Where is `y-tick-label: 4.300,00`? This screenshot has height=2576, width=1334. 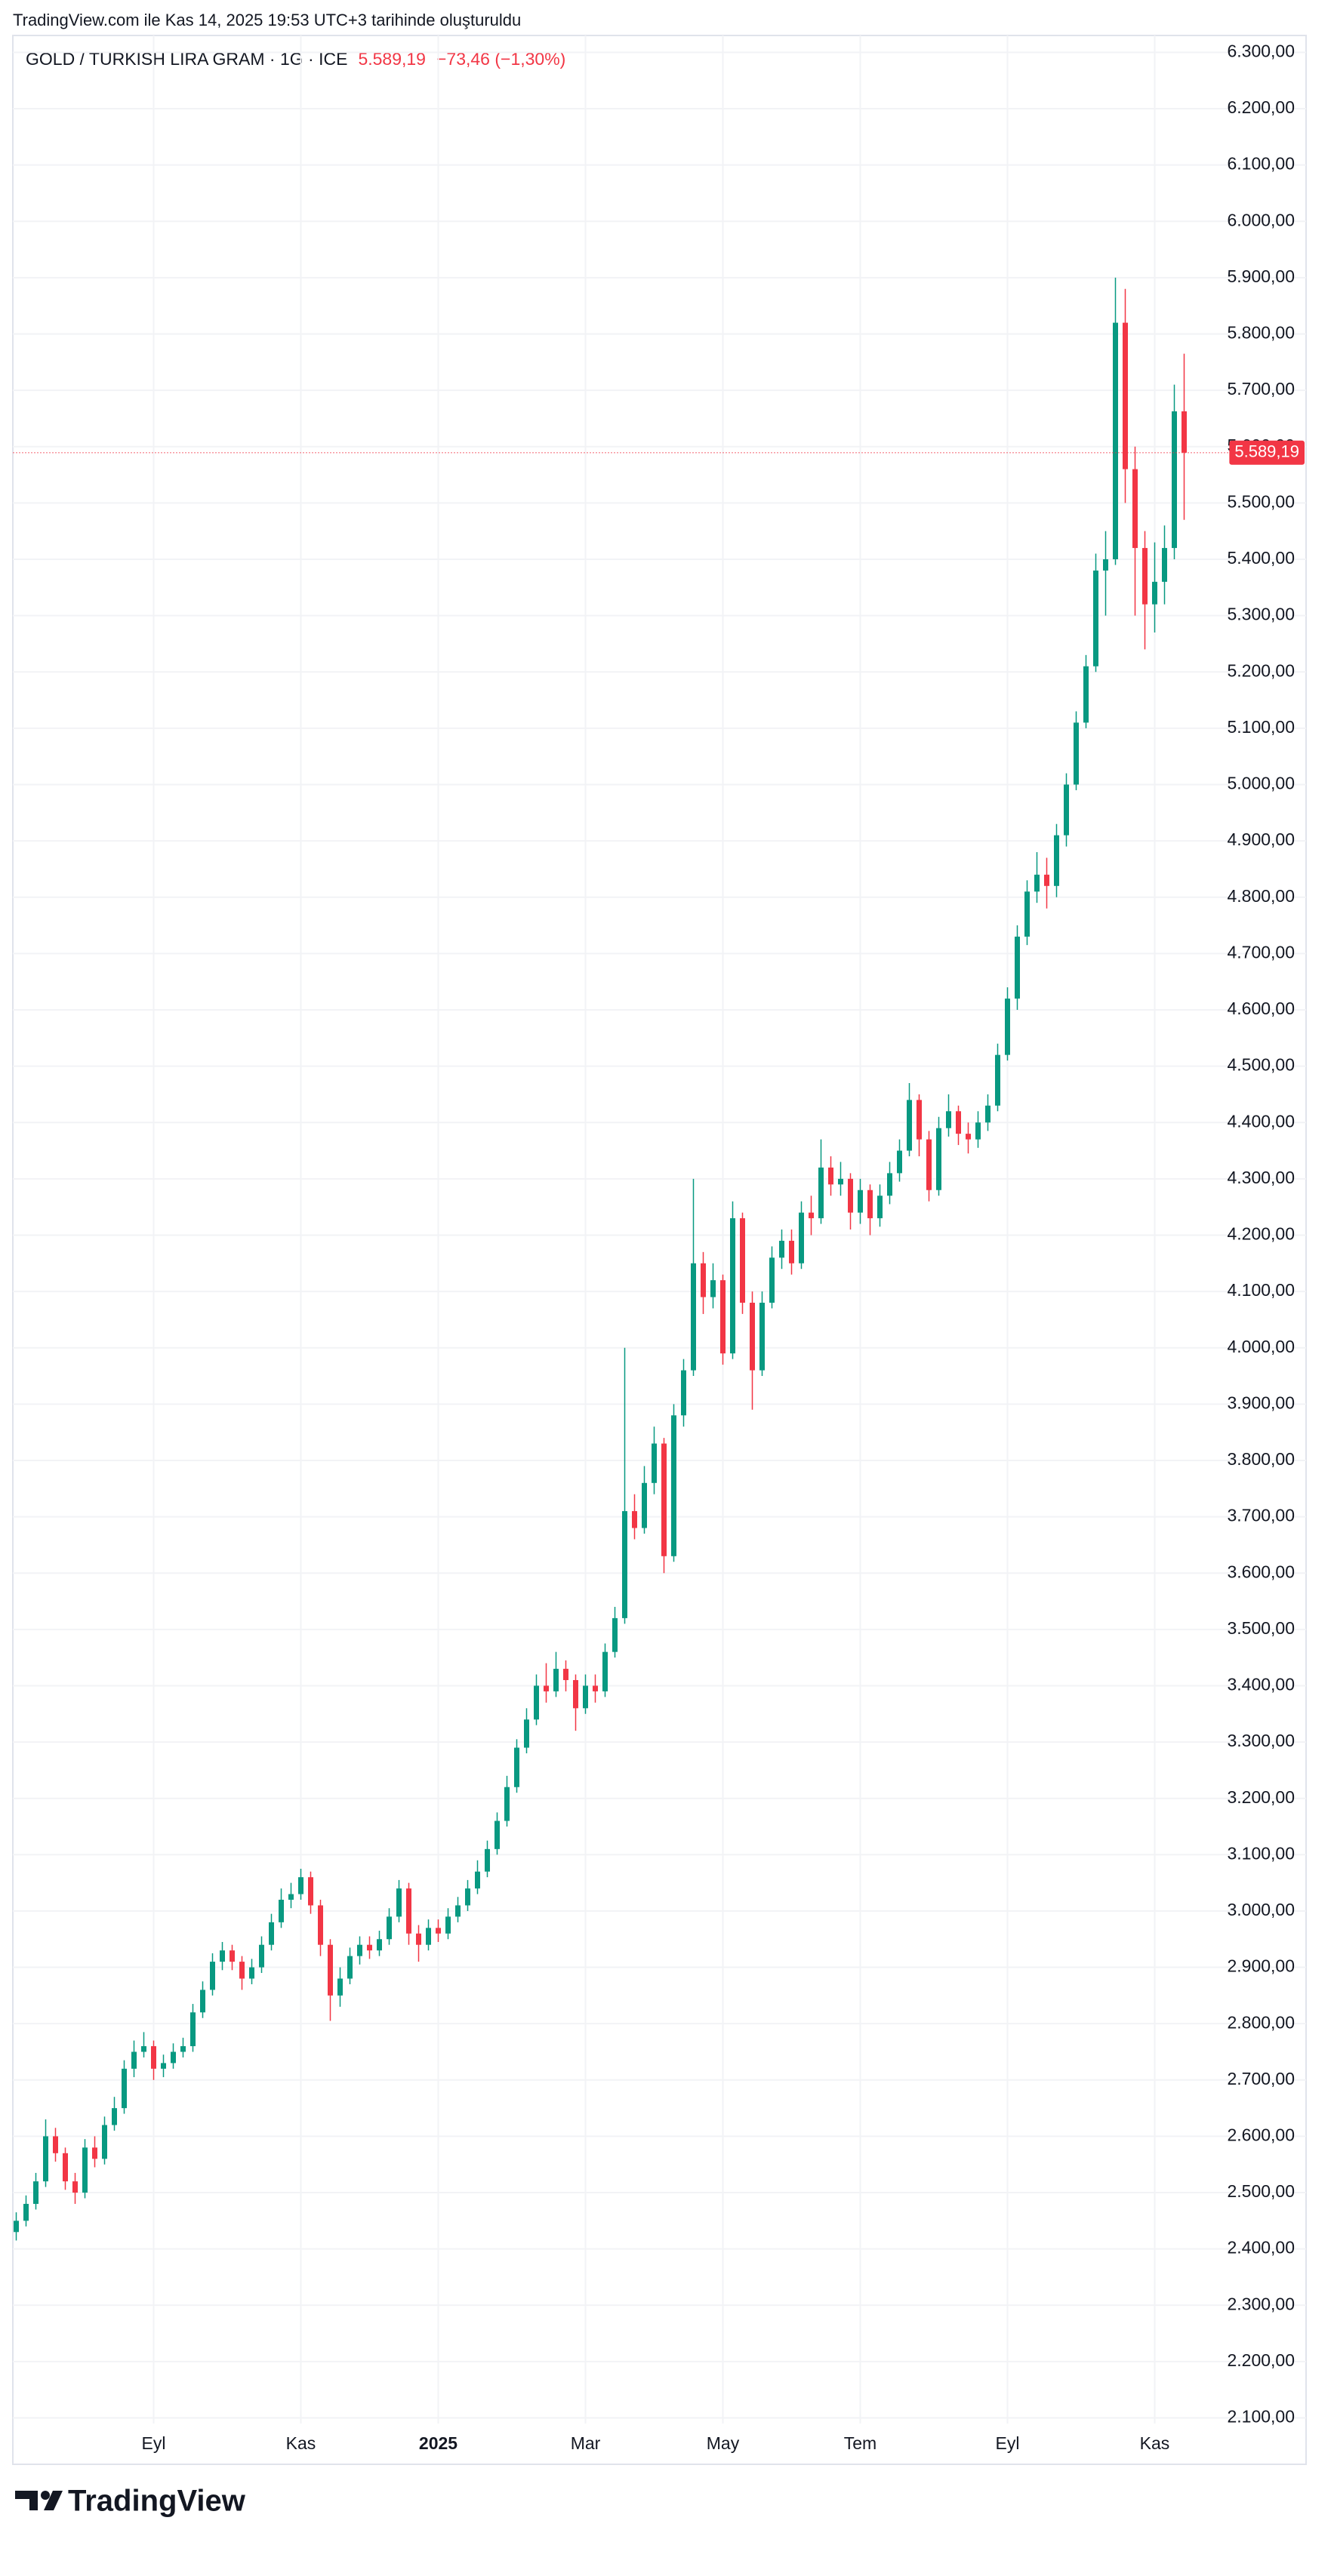 y-tick-label: 4.300,00 is located at coordinates (1261, 1177).